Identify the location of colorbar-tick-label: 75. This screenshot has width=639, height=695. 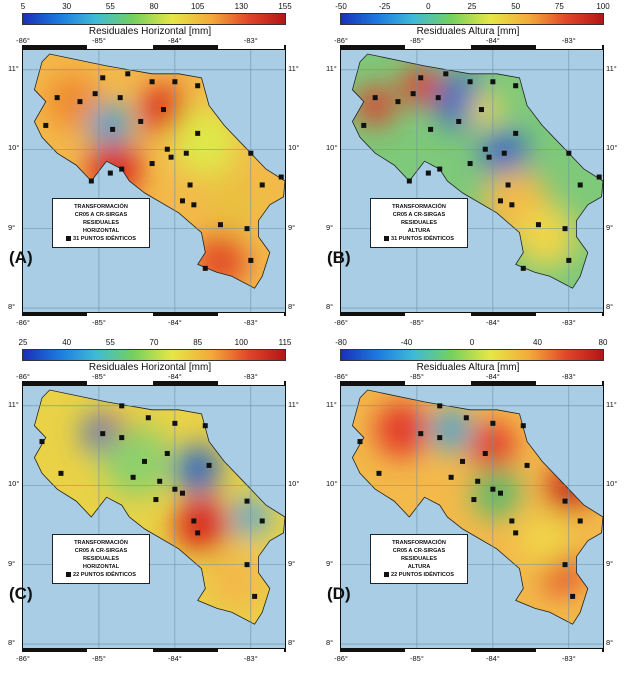
(559, 6).